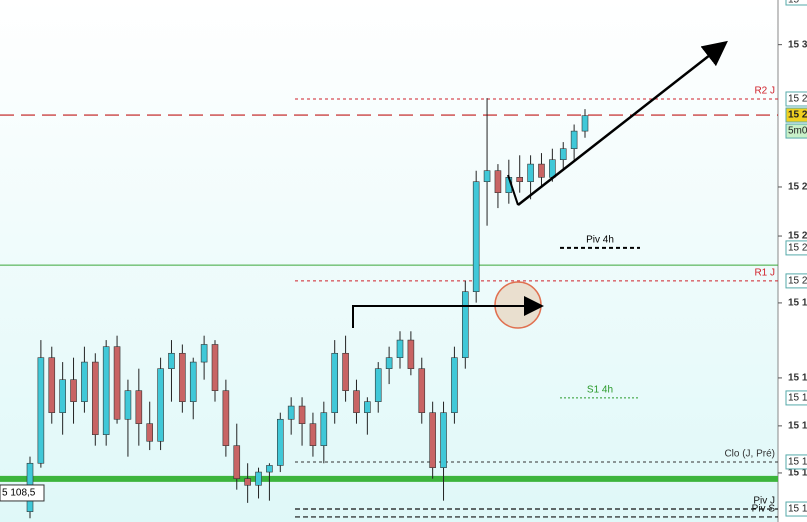 The width and height of the screenshot is (807, 522). I want to click on level-label: S1 4h, so click(600, 390).